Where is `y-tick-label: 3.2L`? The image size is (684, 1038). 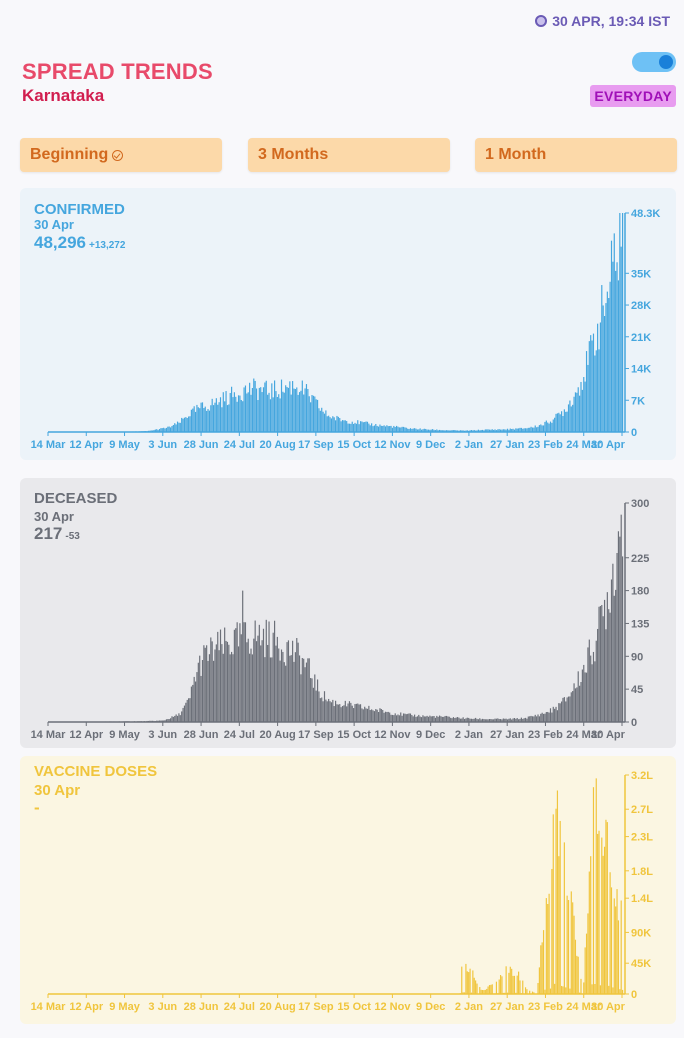
y-tick-label: 3.2L is located at coordinates (642, 776).